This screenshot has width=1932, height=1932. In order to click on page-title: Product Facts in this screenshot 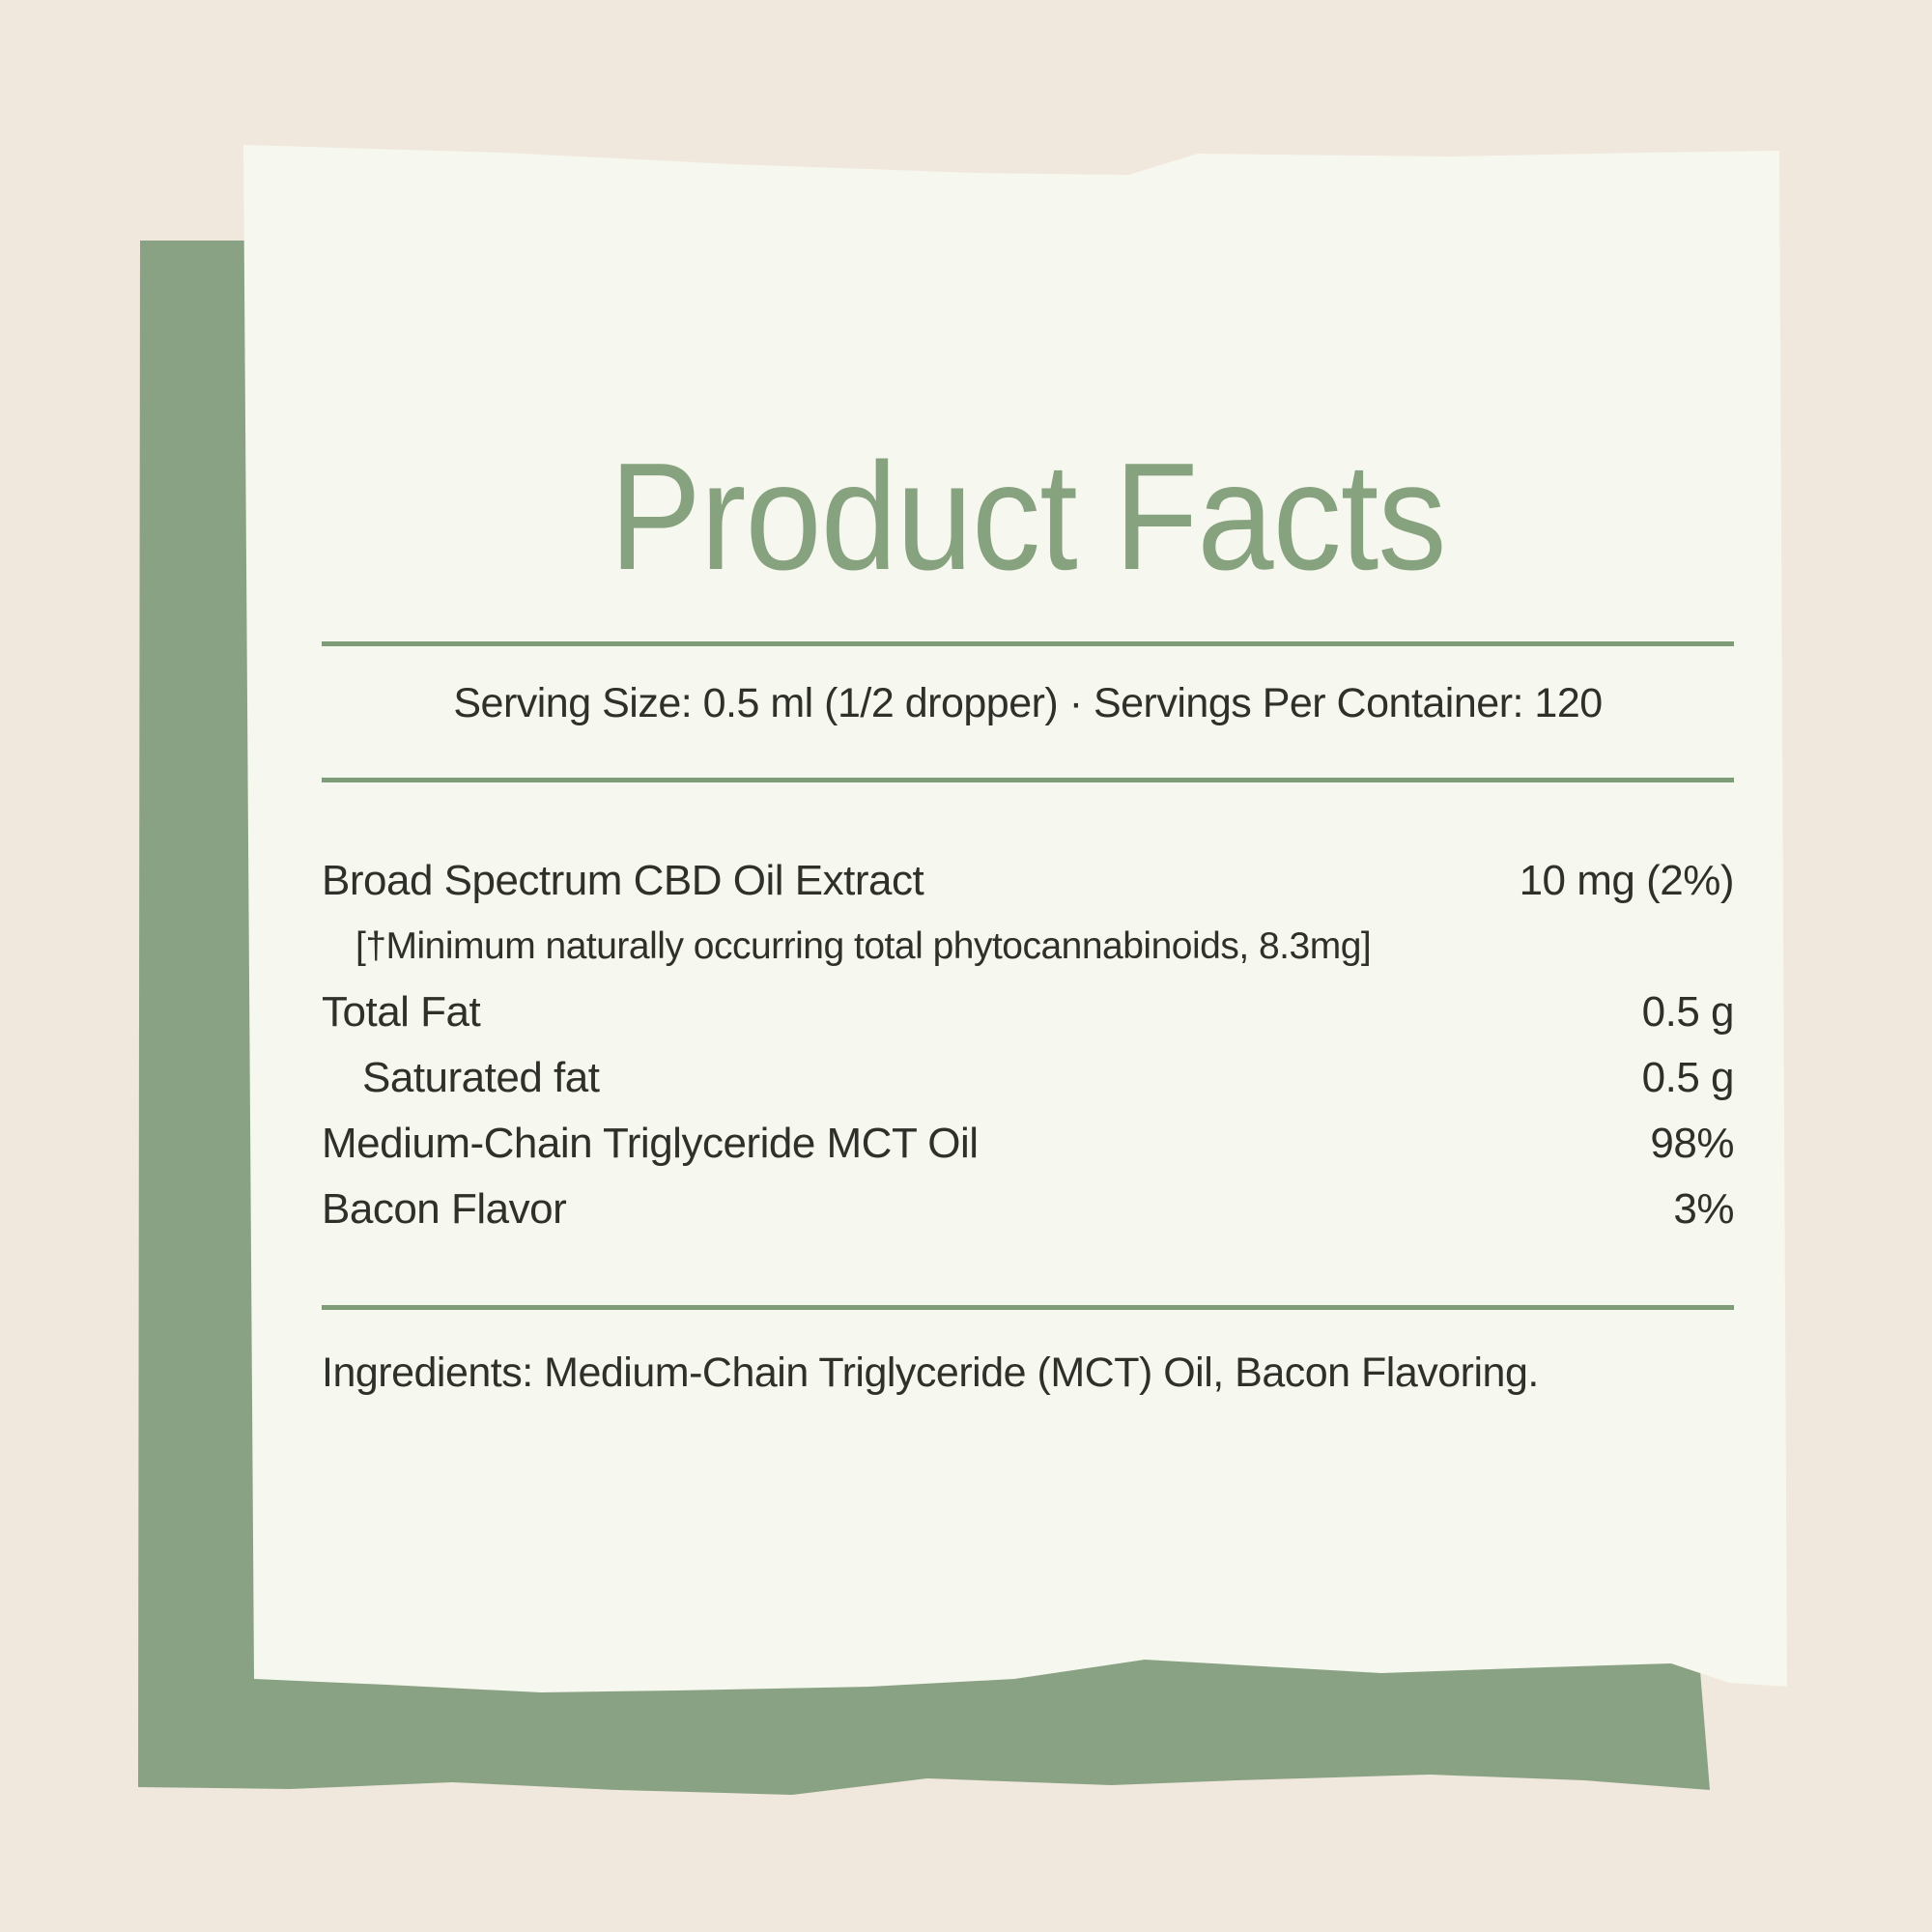, I will do `click(1028, 516)`.